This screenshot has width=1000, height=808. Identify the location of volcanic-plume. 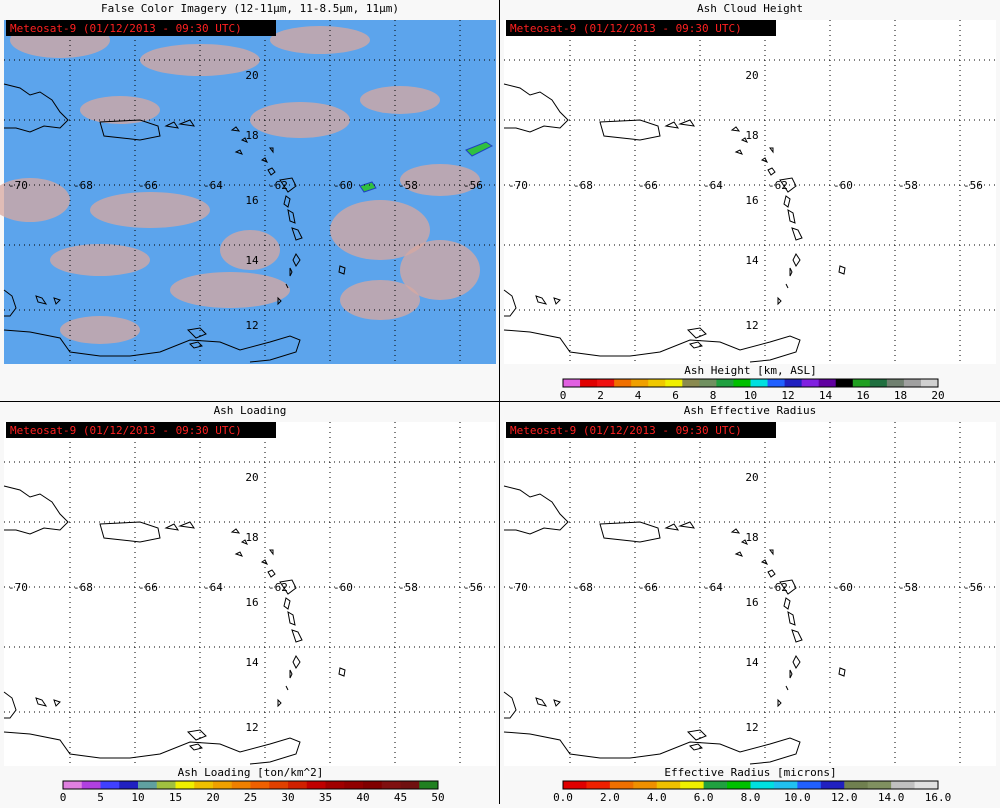
(426, 167).